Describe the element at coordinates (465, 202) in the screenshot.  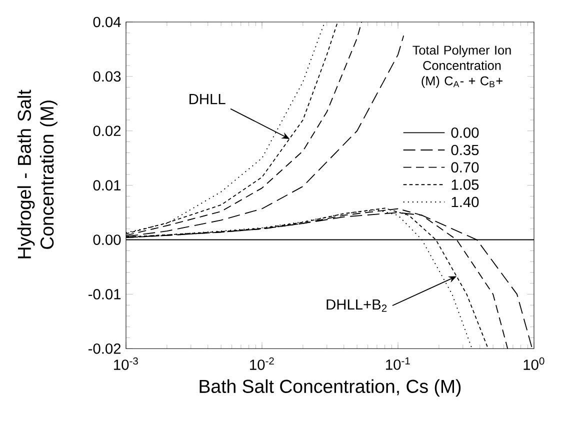
I see `legend-label: 1.40` at that location.